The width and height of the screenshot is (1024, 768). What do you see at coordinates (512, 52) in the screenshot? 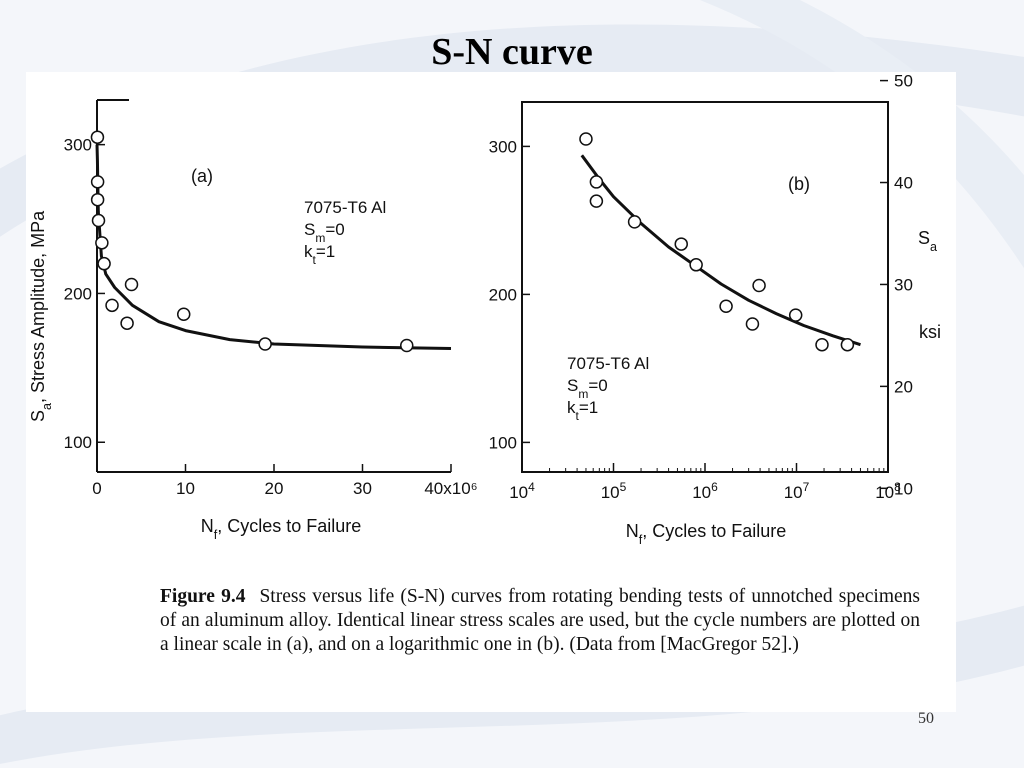
I see `slide-title: S-N curve` at bounding box center [512, 52].